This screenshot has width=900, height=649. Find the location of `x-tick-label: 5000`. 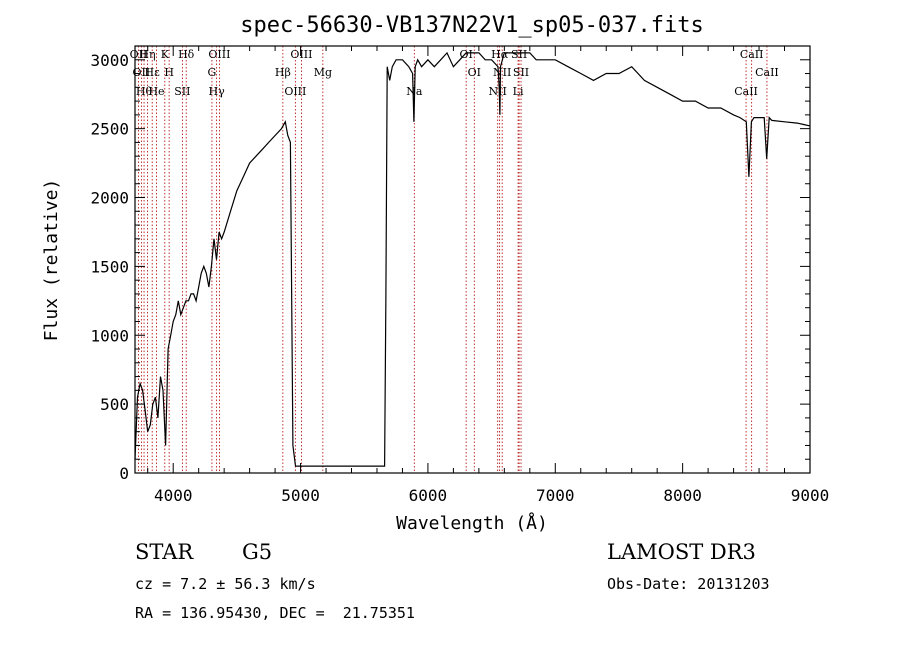

x-tick-label: 5000 is located at coordinates (300, 495).